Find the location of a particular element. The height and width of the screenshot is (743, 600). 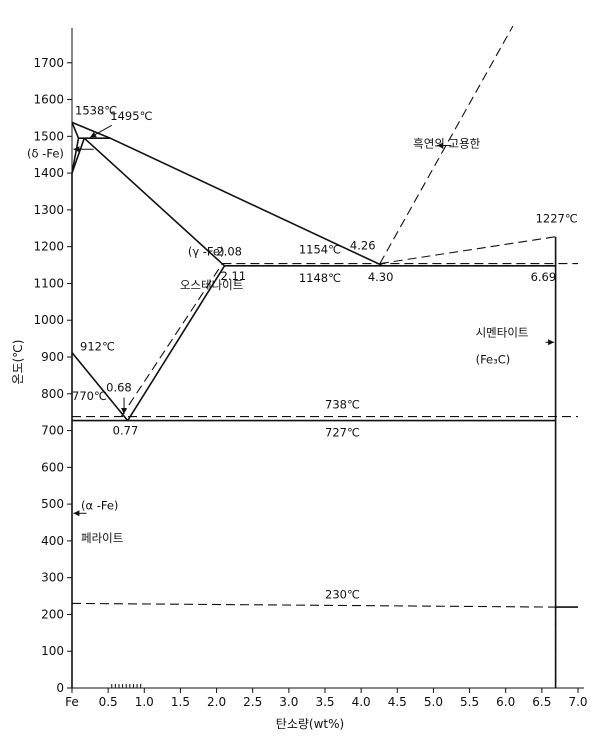

y-tick-label: 1700 is located at coordinates (48, 63).